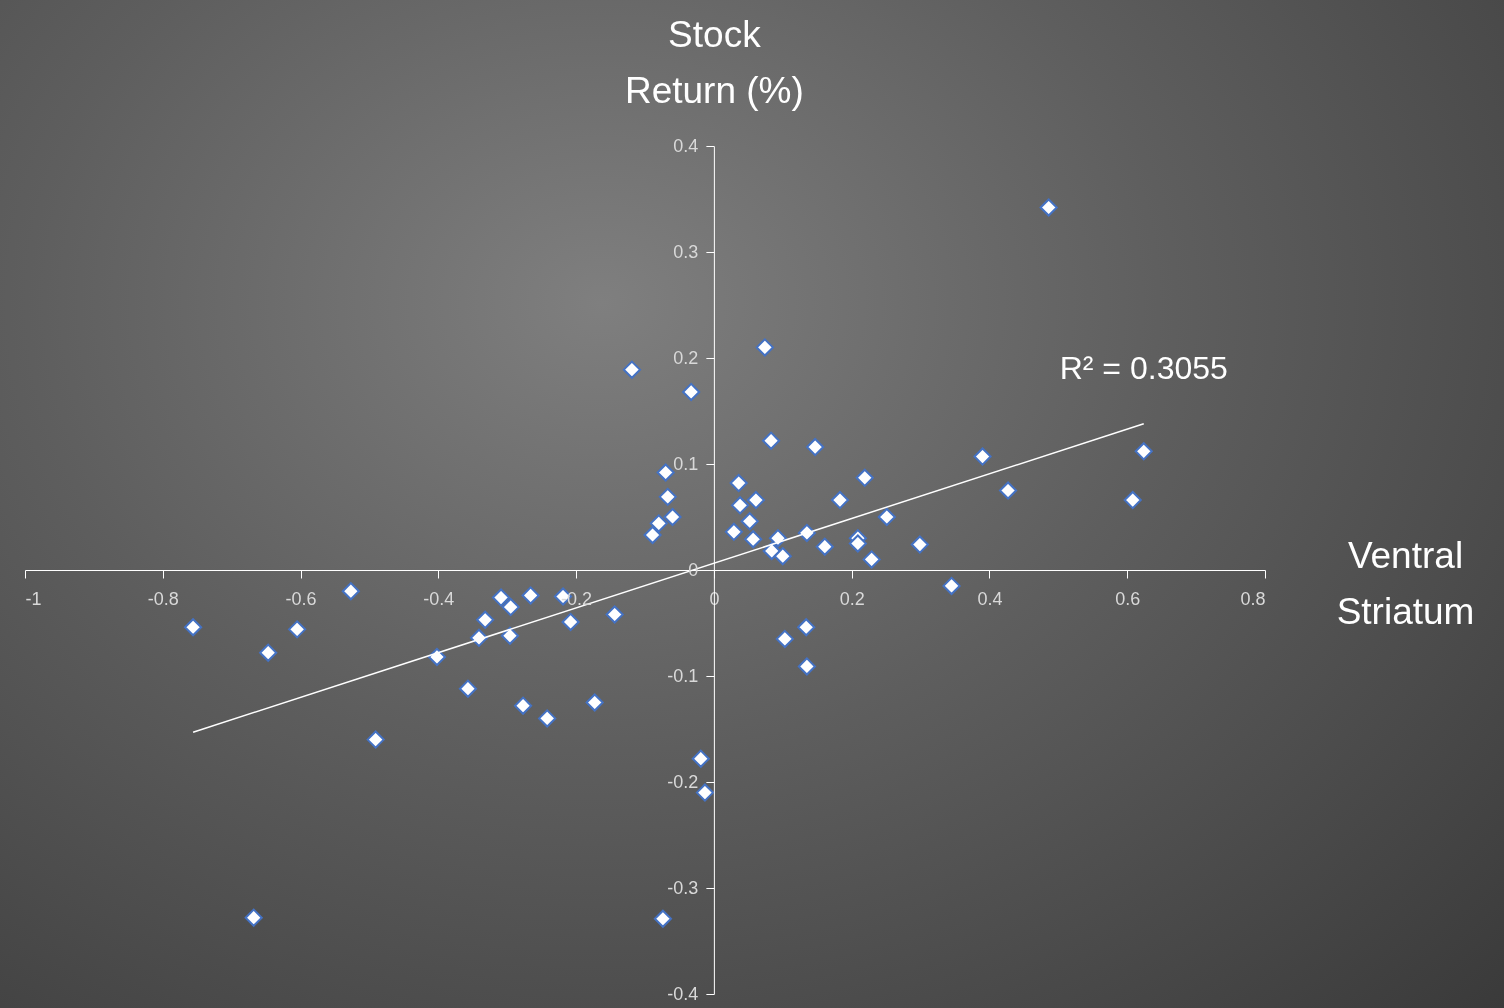 This screenshot has width=1504, height=1008. I want to click on y-tick-label: 0.2, so click(686, 357).